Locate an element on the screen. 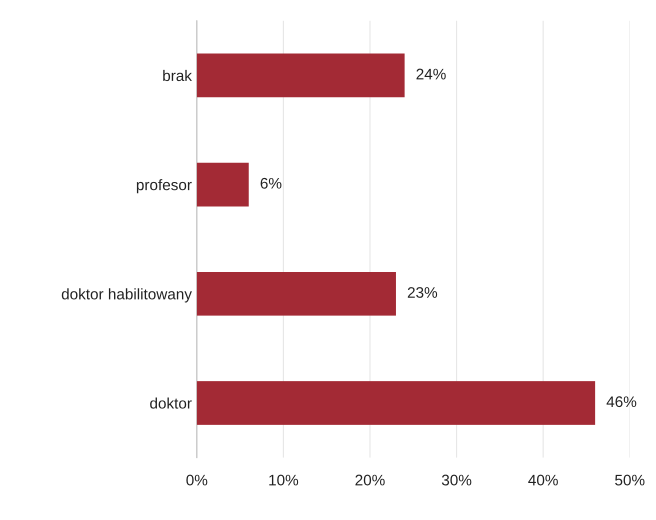  x-tick-label: 20% is located at coordinates (370, 480).